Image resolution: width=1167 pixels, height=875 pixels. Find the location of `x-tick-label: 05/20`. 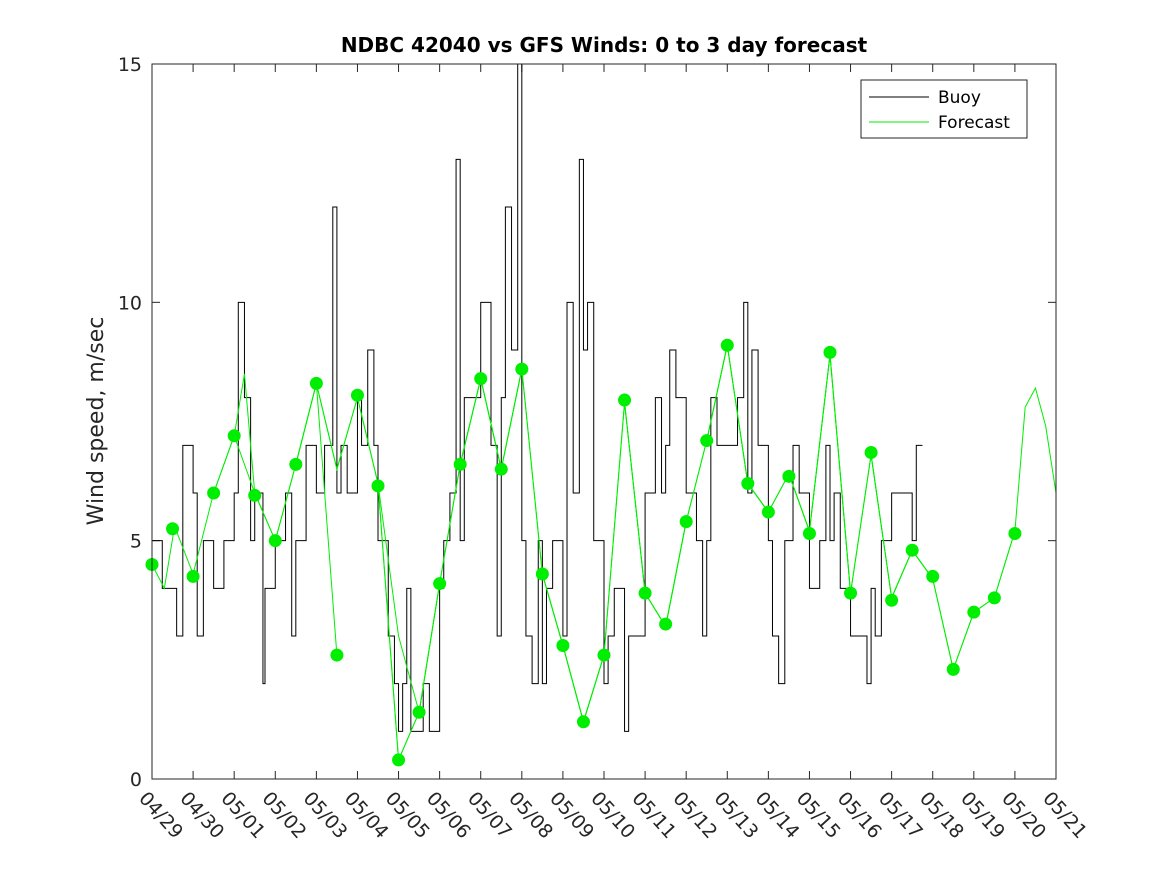

x-tick-label: 05/20 is located at coordinates (1023, 815).